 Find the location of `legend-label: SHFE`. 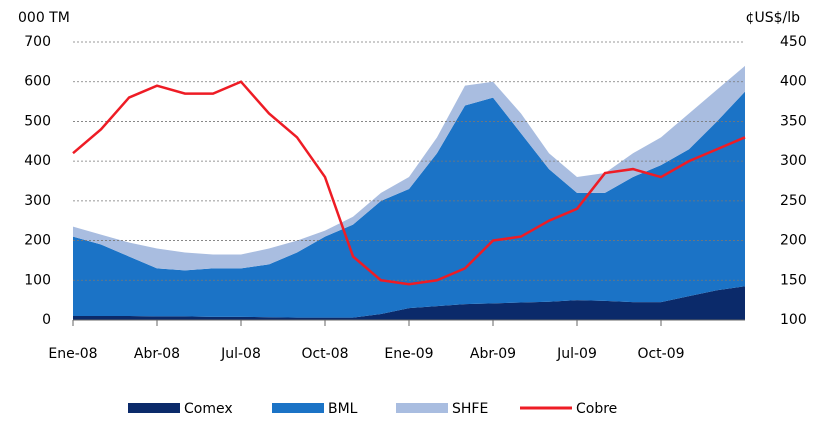

legend-label: SHFE is located at coordinates (470, 409).